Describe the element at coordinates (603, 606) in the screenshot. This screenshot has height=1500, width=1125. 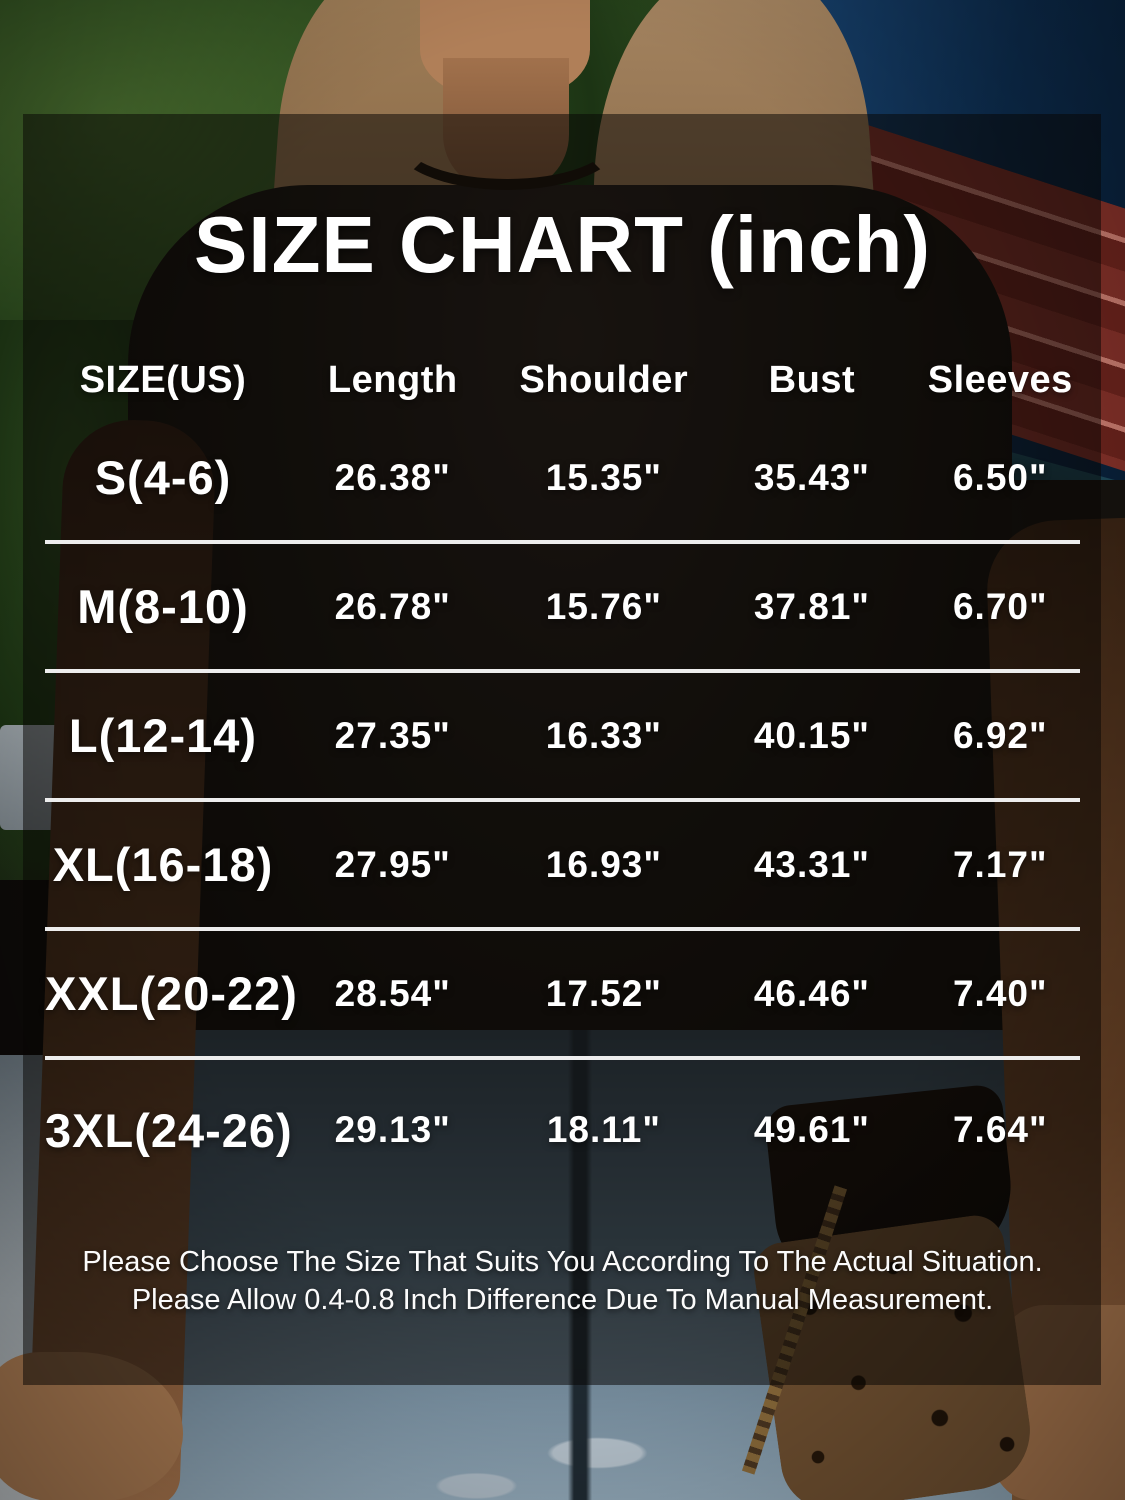
I see `shoulder-value: 15.76"` at that location.